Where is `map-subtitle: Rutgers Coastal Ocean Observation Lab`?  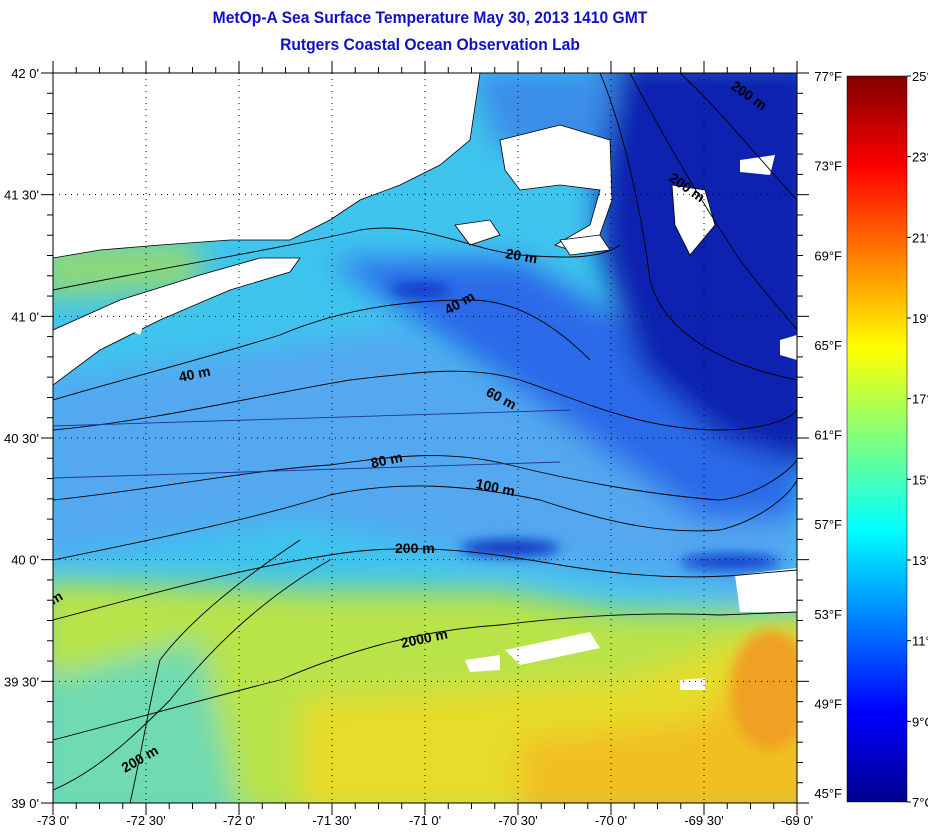 map-subtitle: Rutgers Coastal Ocean Observation Lab is located at coordinates (430, 44).